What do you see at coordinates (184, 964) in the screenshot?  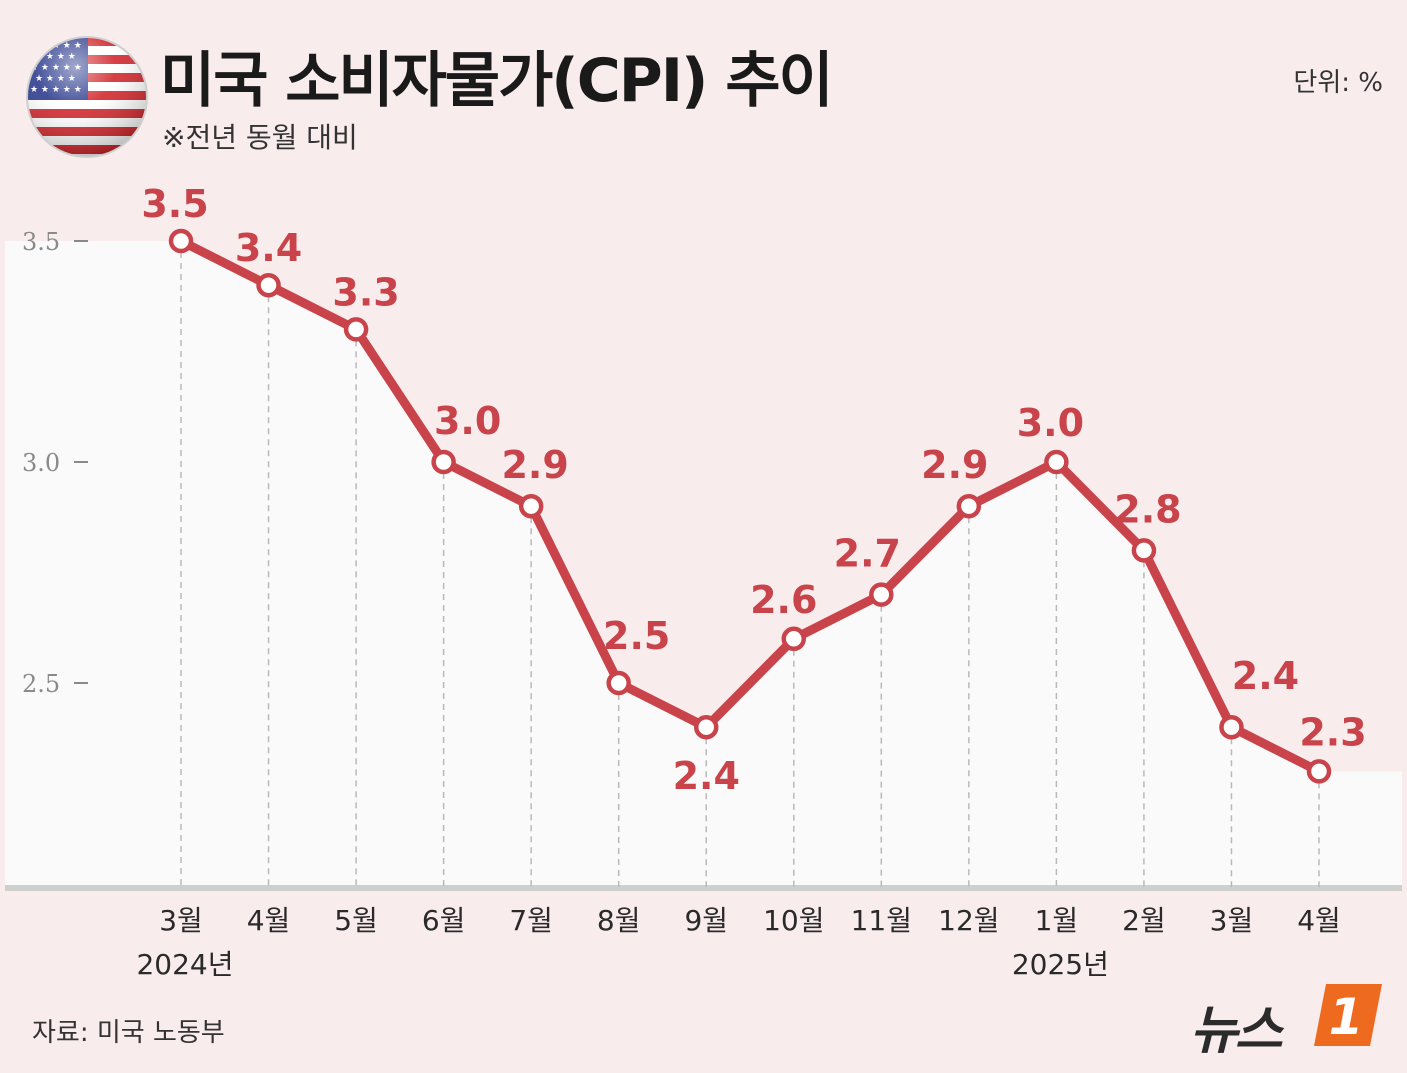 I see `year-label: 2024년` at bounding box center [184, 964].